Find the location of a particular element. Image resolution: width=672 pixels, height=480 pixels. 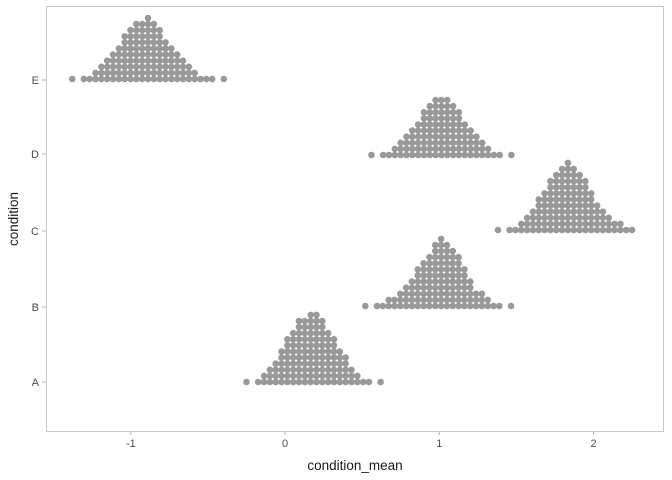

x-axis-title: condition_mean is located at coordinates (354, 465).